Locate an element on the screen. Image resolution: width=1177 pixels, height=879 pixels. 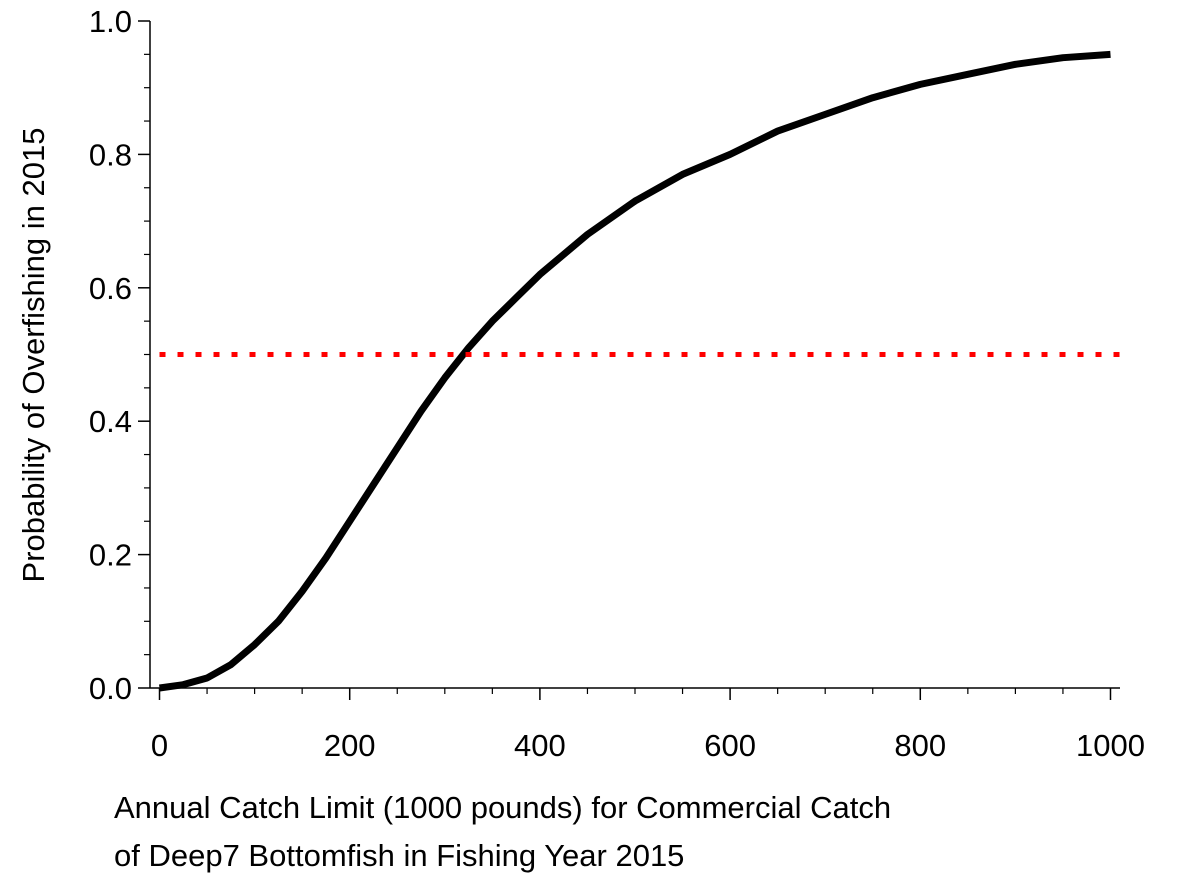
y-tick-label: 0.0 is located at coordinates (110, 688).